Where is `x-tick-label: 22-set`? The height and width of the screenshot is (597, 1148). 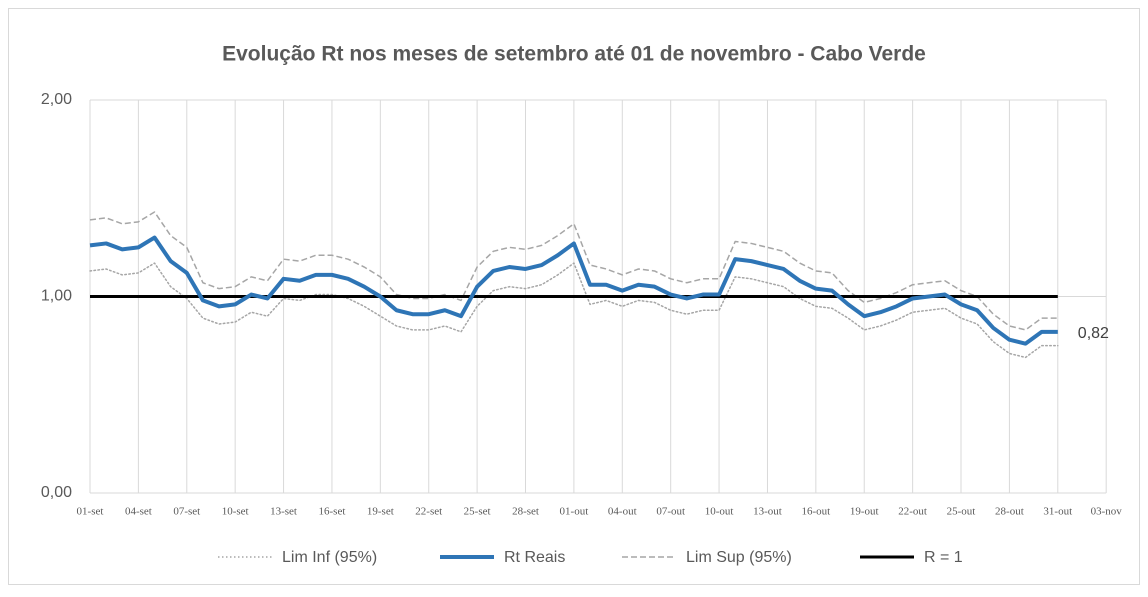 x-tick-label: 22-set is located at coordinates (428, 512).